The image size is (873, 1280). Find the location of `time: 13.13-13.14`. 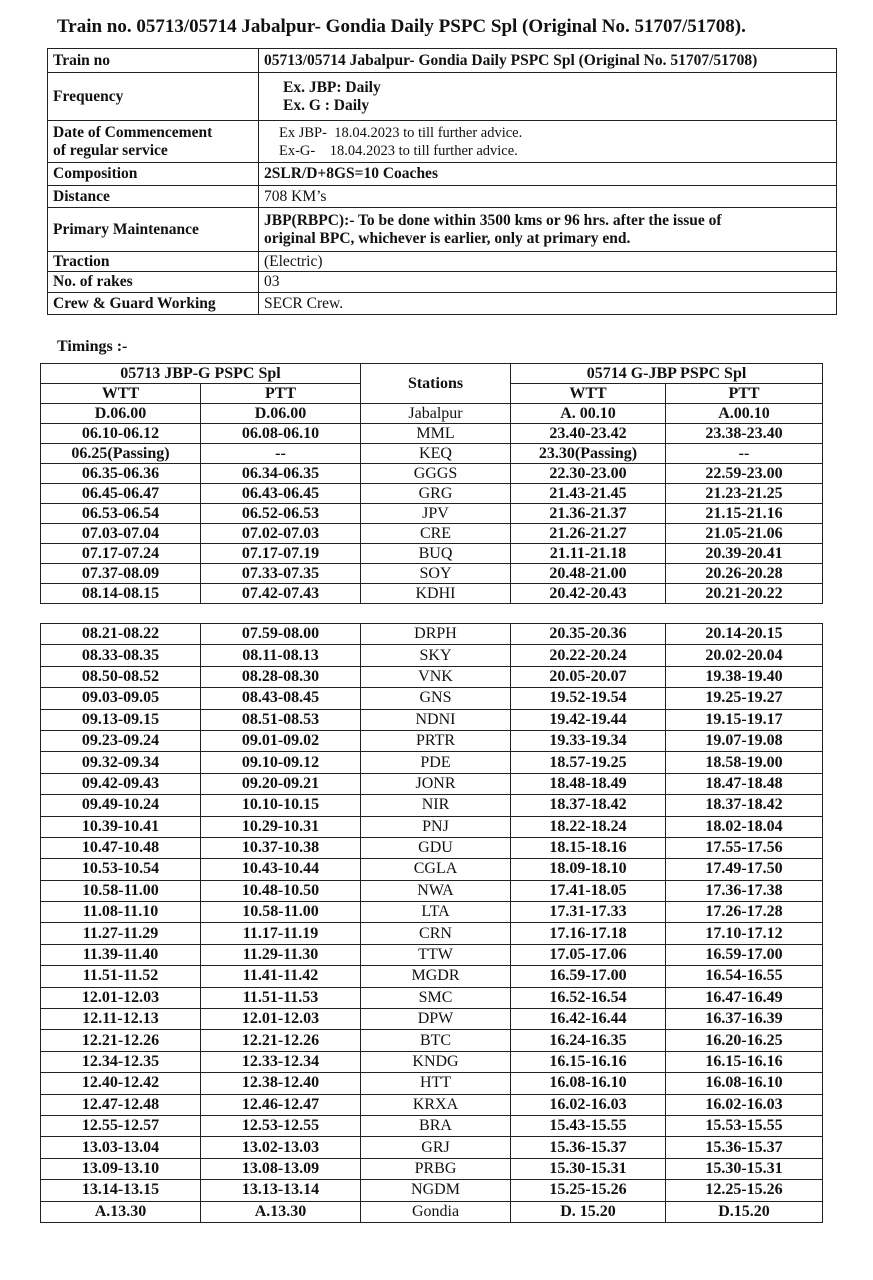

time: 13.13-13.14 is located at coordinates (280, 1190).